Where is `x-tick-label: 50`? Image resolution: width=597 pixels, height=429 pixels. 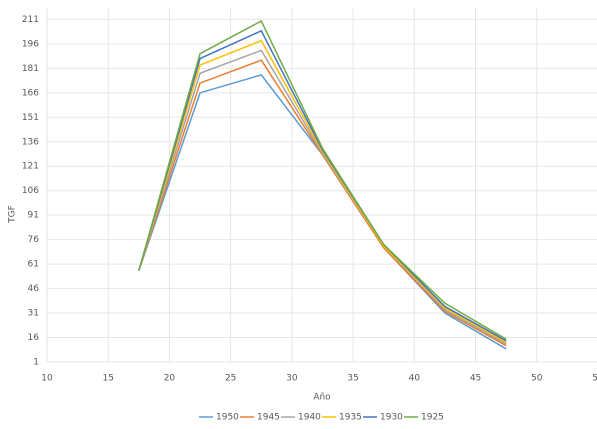
x-tick-label: 50 is located at coordinates (537, 379).